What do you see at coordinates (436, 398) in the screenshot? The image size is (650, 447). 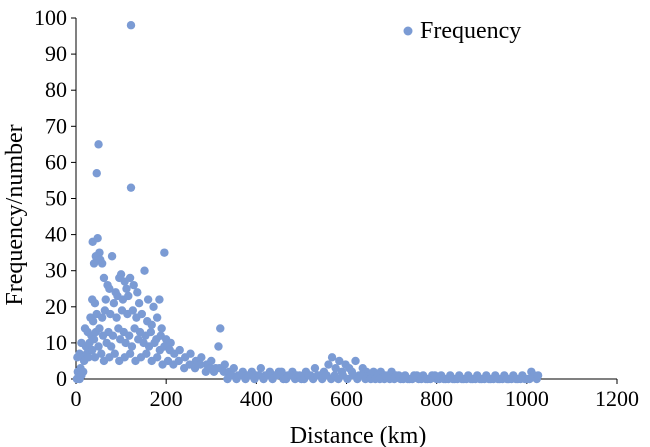 I see `x-tick-label: 800` at bounding box center [436, 398].